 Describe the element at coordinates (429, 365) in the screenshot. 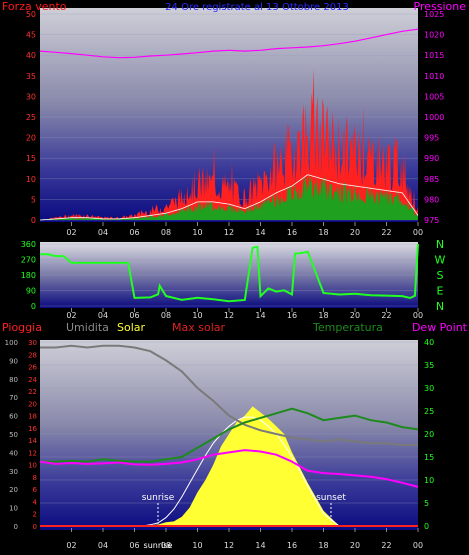

I see `temperature-tick-label: 35` at that location.